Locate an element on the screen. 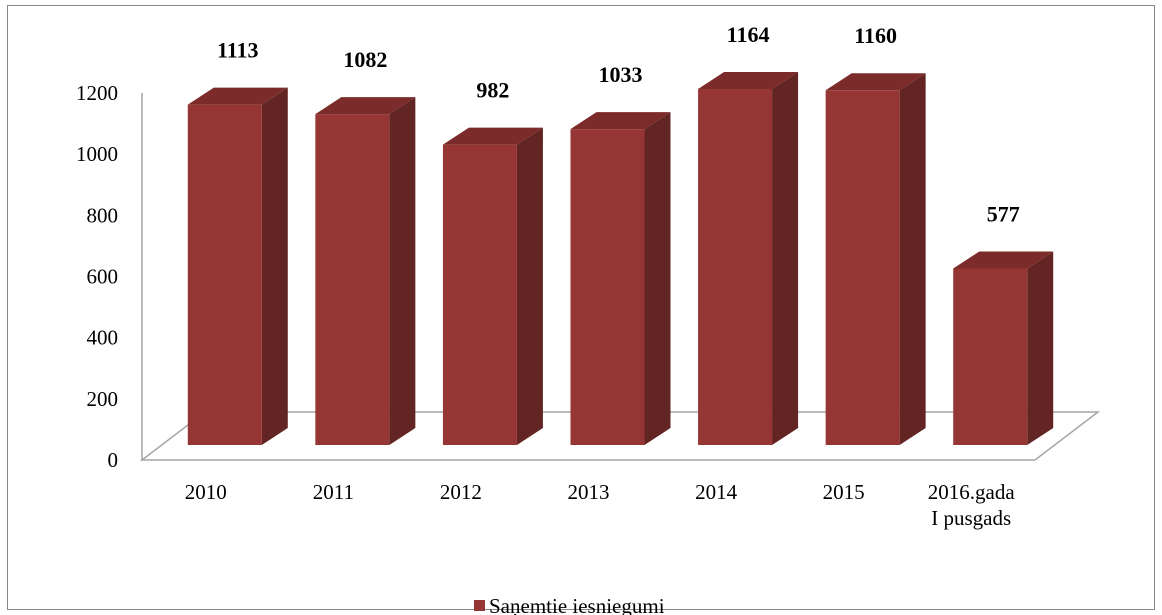  y-tick-label: 400 is located at coordinates (103, 338).